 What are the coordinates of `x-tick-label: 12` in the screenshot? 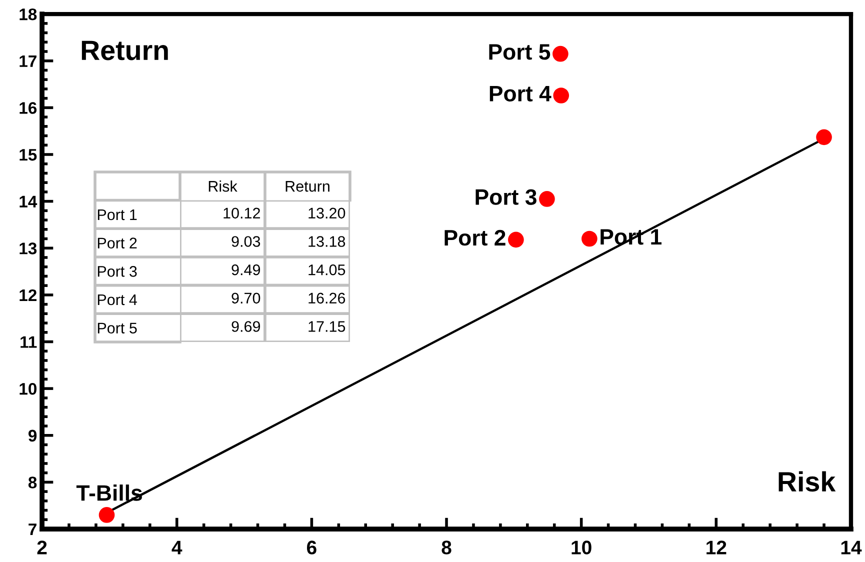 It's located at (716, 547).